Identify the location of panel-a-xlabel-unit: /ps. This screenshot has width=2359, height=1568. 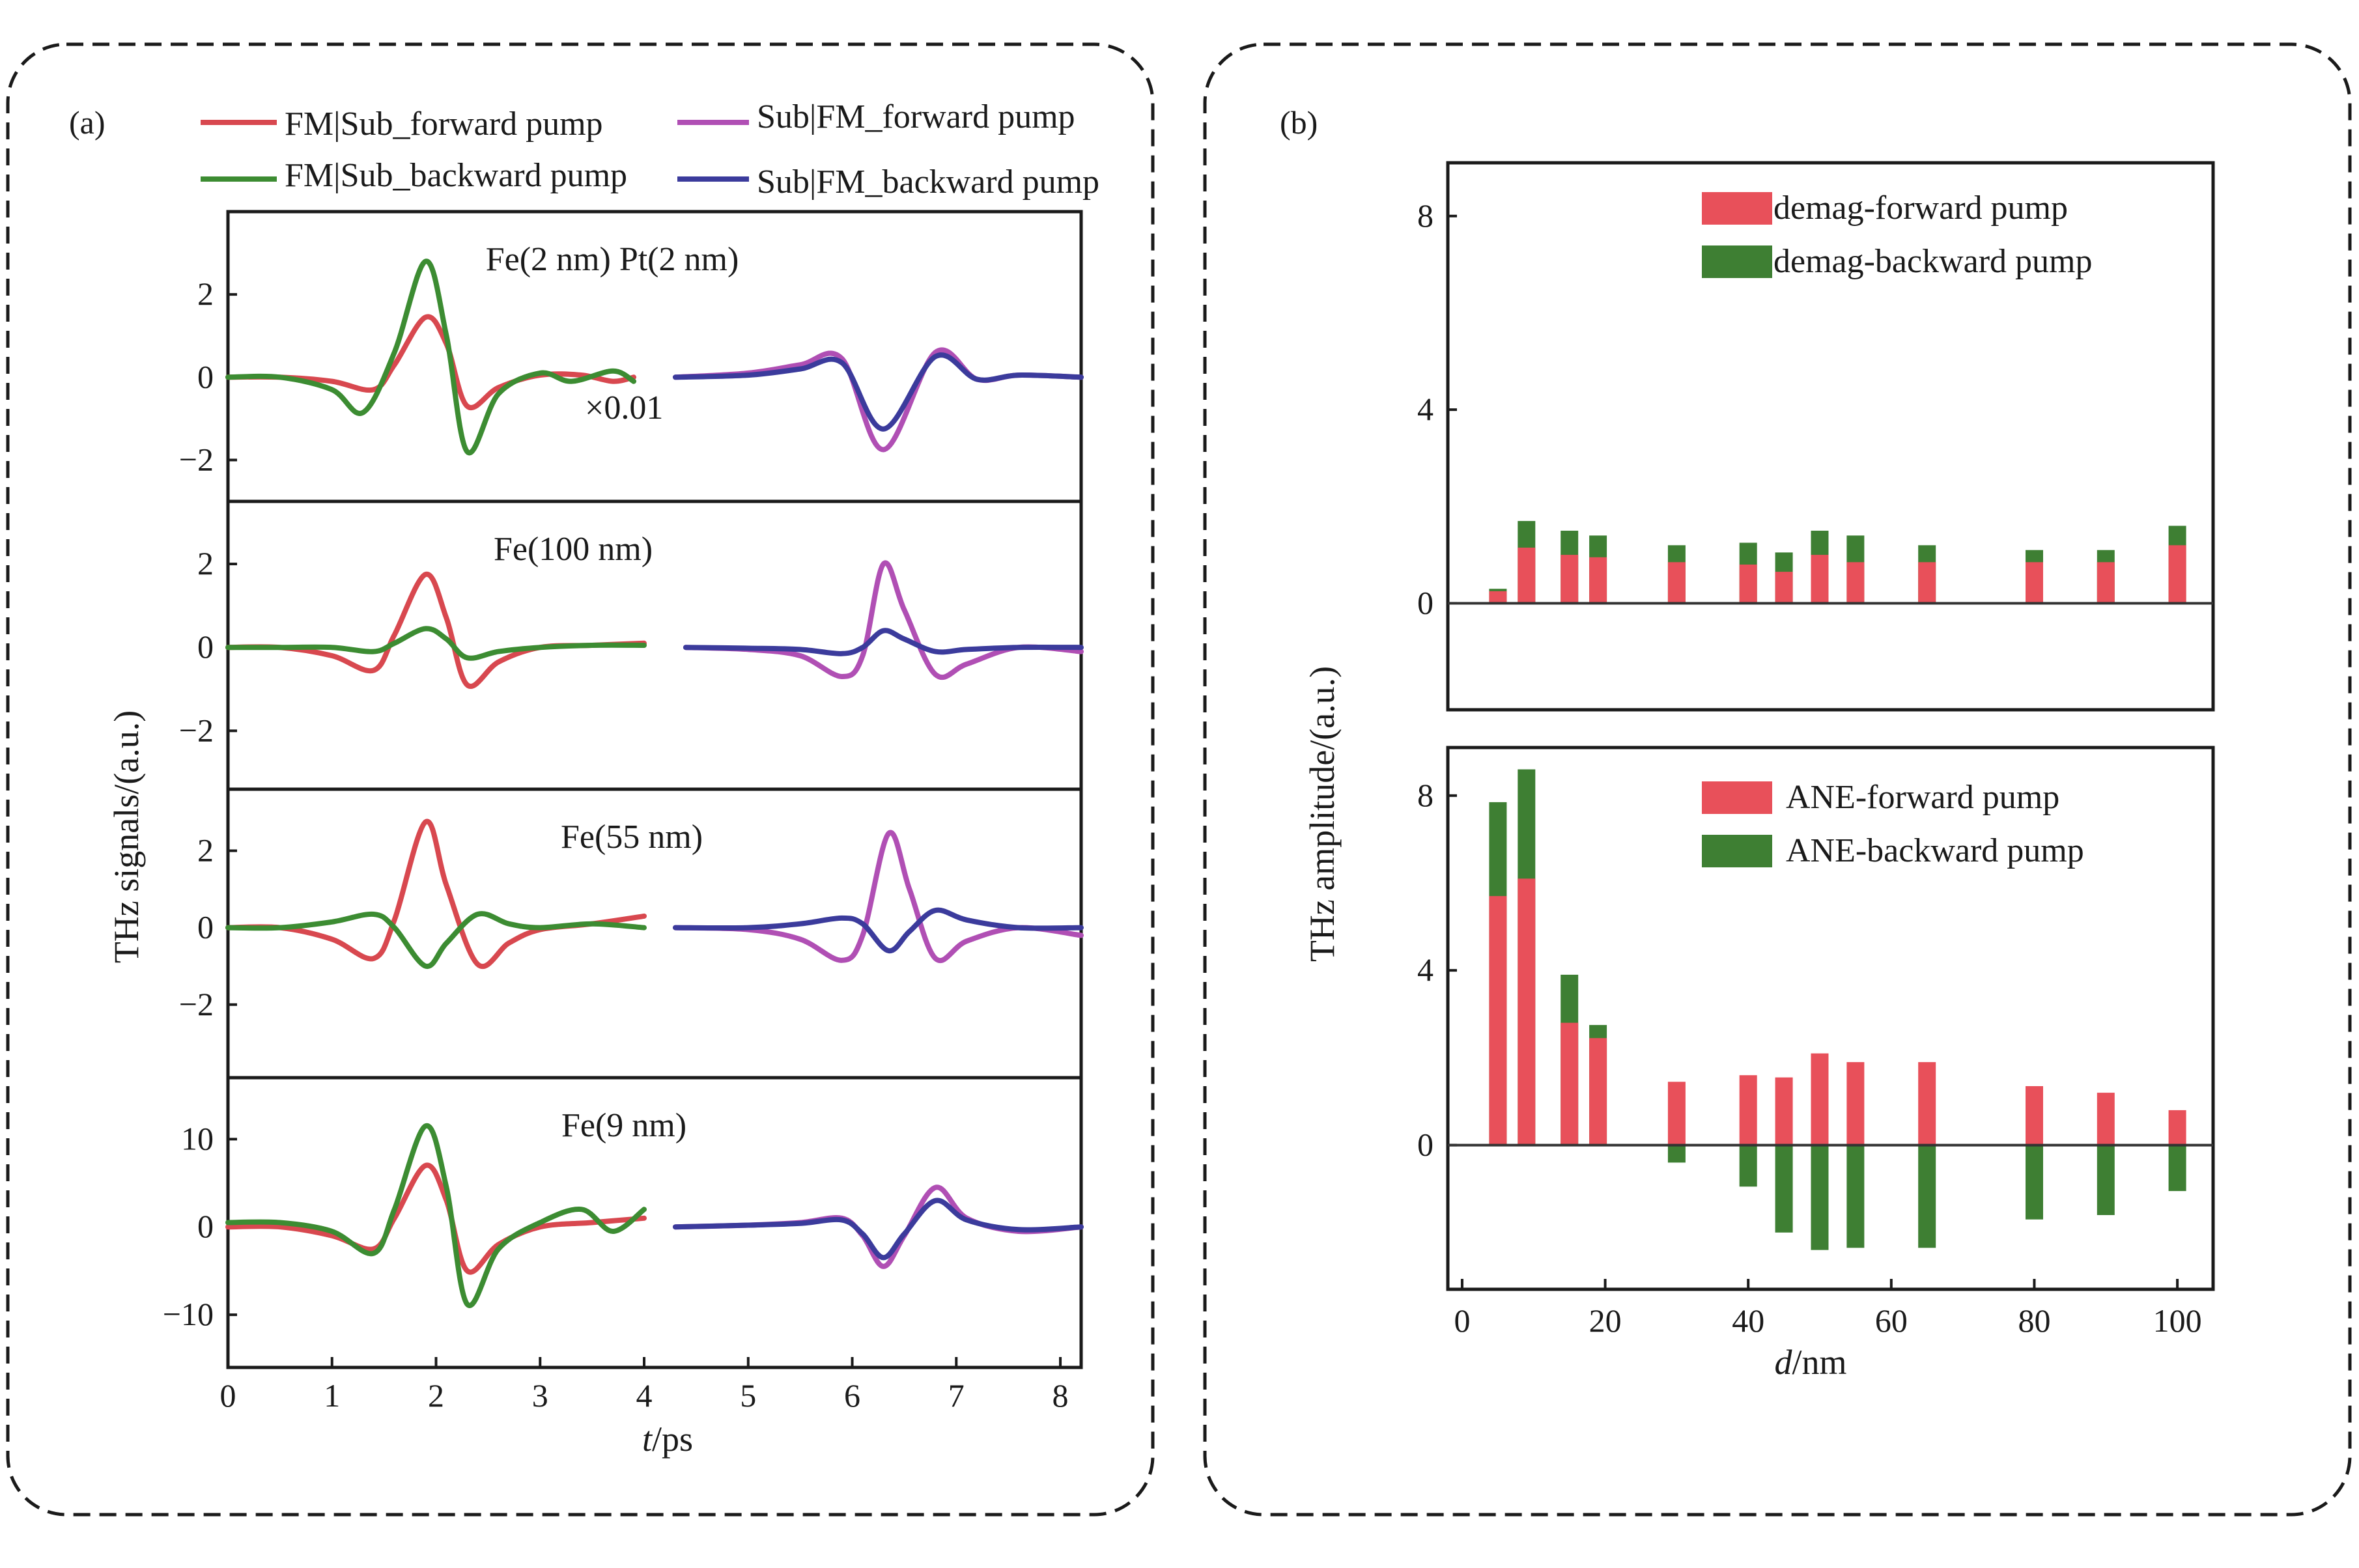
(672, 1439).